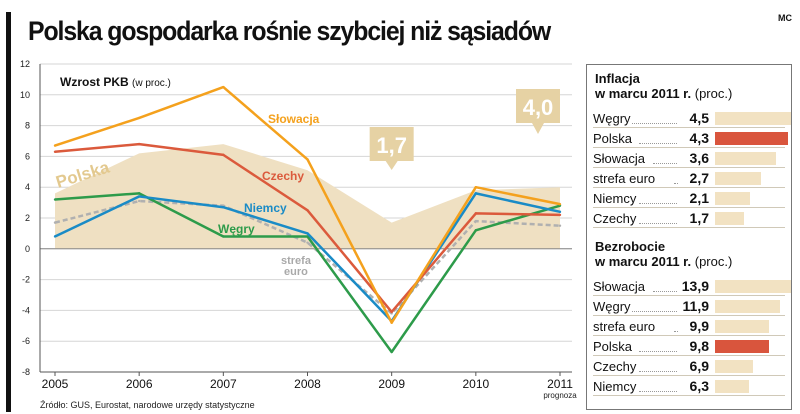 The image size is (800, 414). What do you see at coordinates (689, 326) in the screenshot?
I see `unemployment-row: strefa euro 9,9` at bounding box center [689, 326].